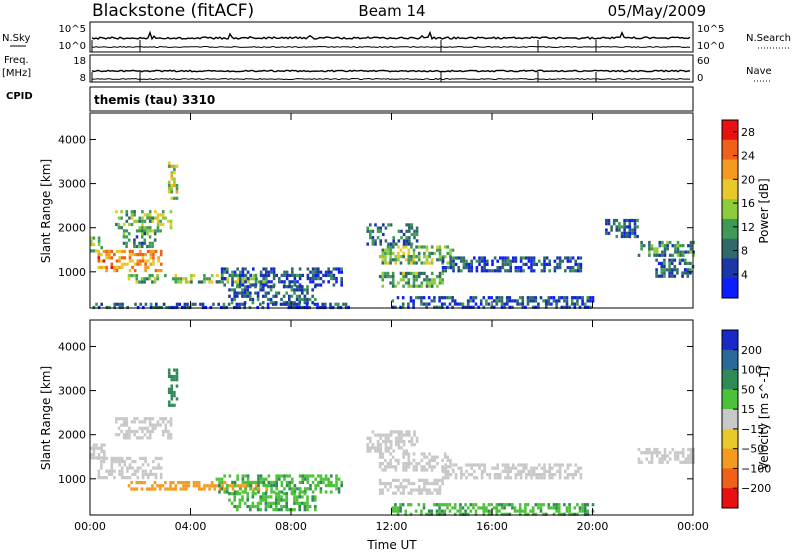  I want to click on x-axis-label: Time UT, so click(391, 545).